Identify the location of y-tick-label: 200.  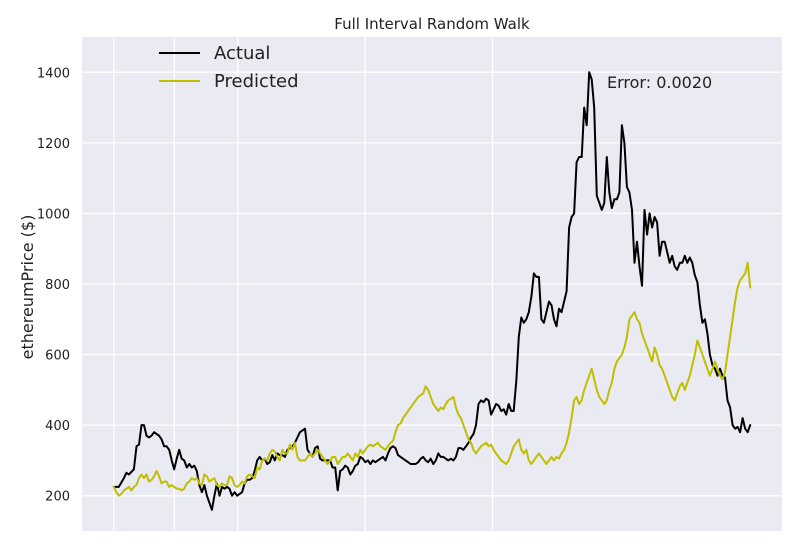
(57, 497).